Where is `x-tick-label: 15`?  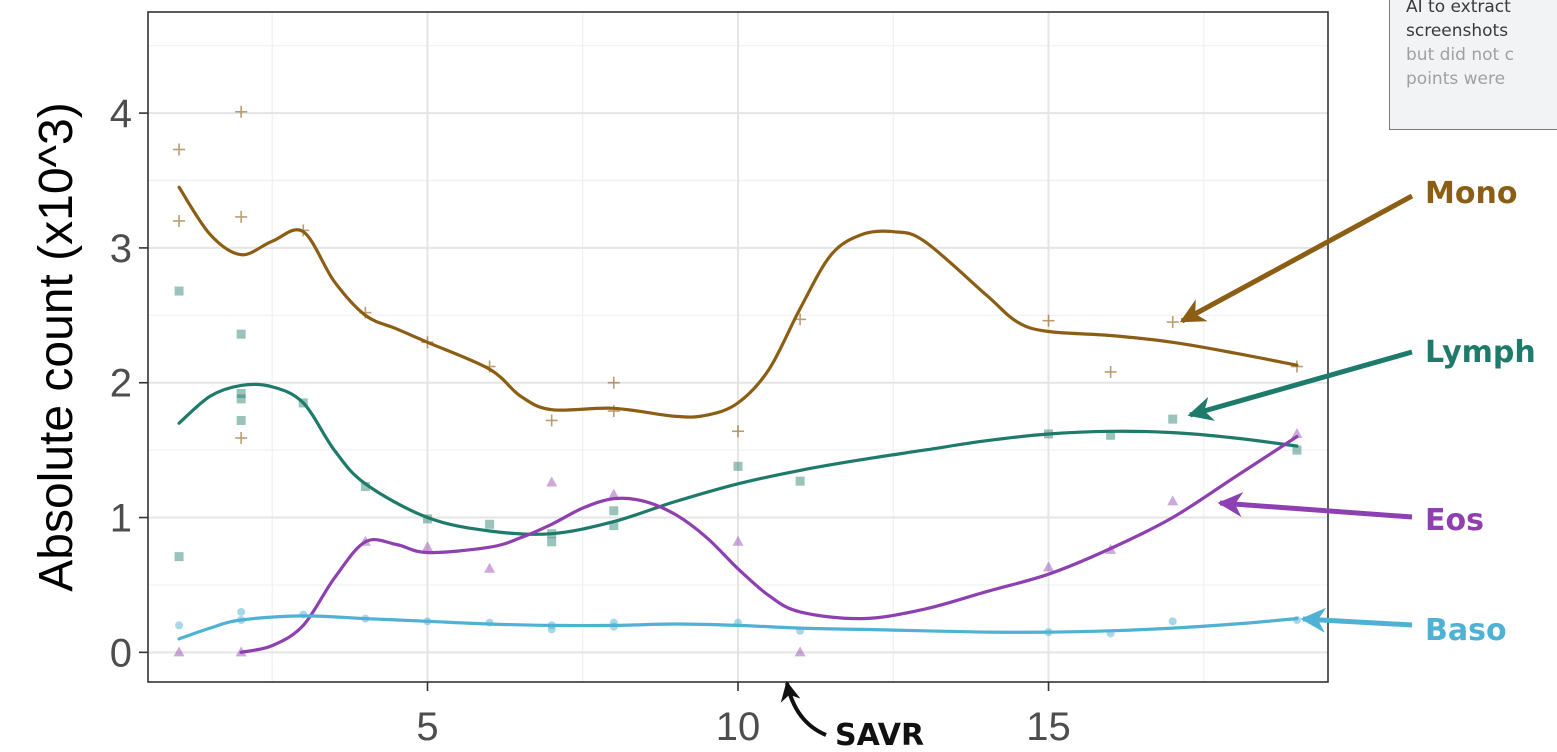 x-tick-label: 15 is located at coordinates (1048, 727).